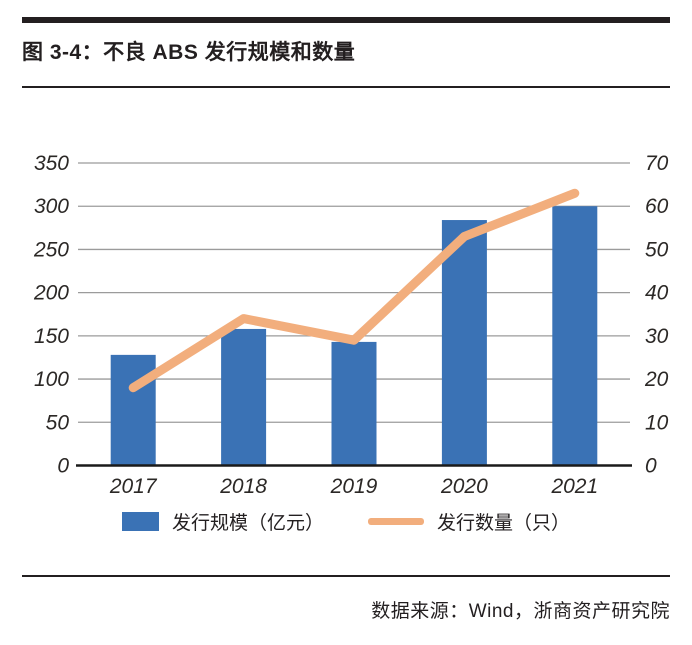 This screenshot has height=645, width=692. What do you see at coordinates (657, 163) in the screenshot?
I see `right-axis-tick: 70` at bounding box center [657, 163].